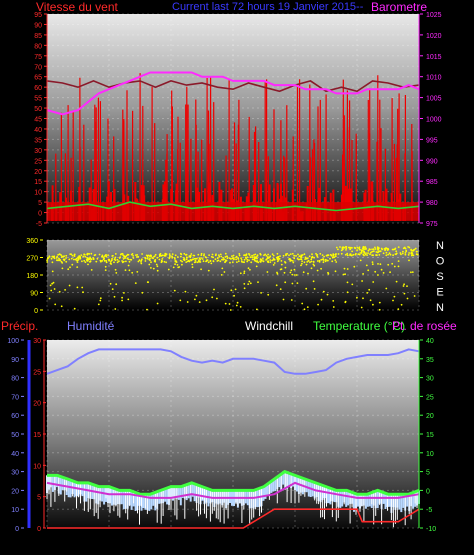 The height and width of the screenshot is (555, 474). I want to click on tick-label: 45, so click(38, 120).